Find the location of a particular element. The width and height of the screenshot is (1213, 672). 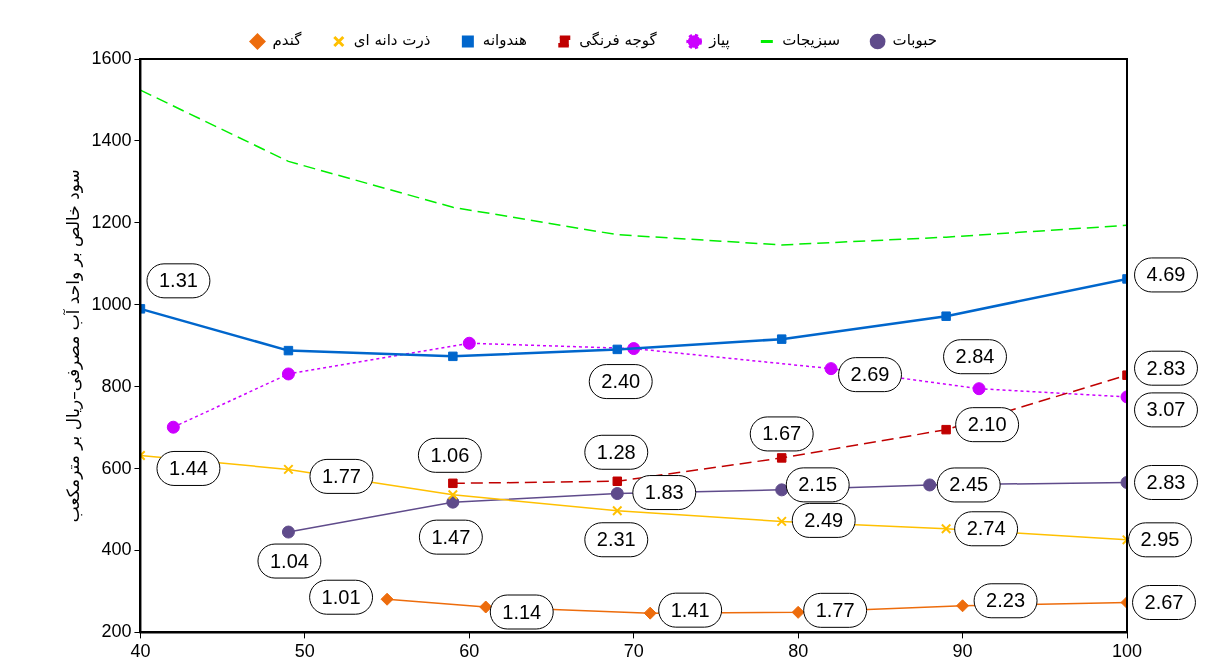

annotation: 1.47 is located at coordinates (451, 536).